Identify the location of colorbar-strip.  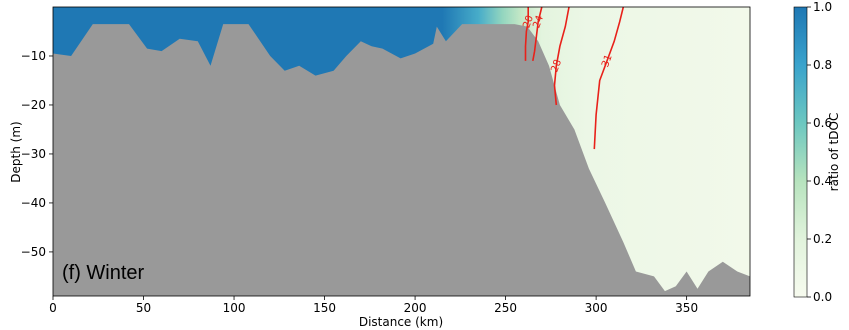
(800, 152).